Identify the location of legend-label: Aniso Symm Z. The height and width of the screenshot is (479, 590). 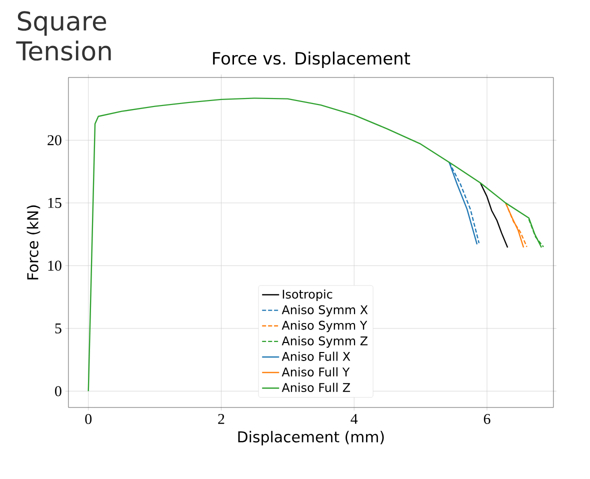
(325, 342).